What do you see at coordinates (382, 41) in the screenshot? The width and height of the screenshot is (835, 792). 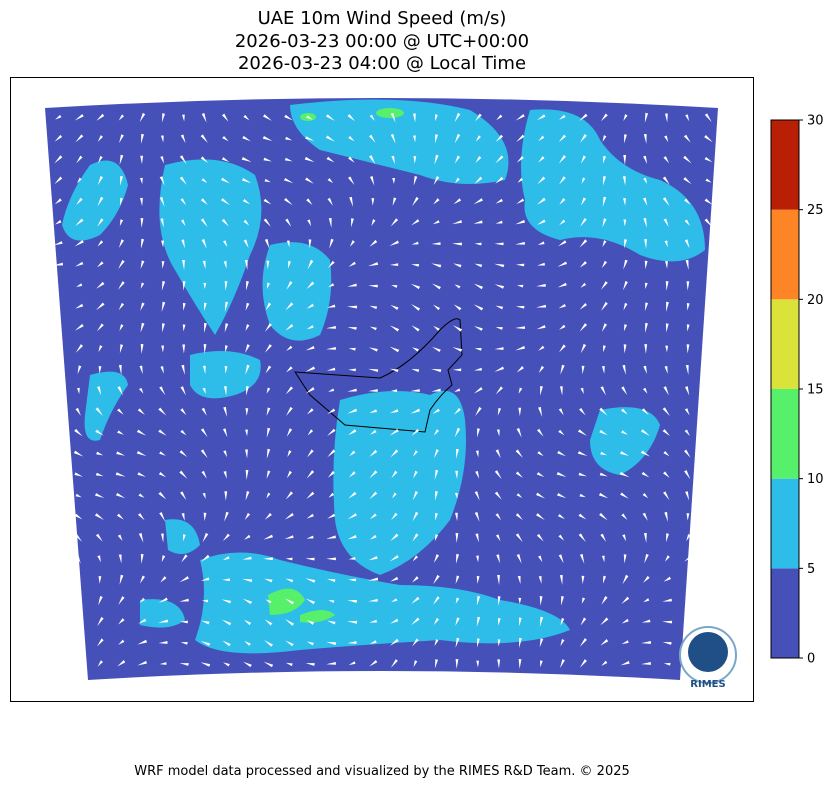 I see `title-line: 2026-03-23 00:00 @ UTC+00:00` at bounding box center [382, 41].